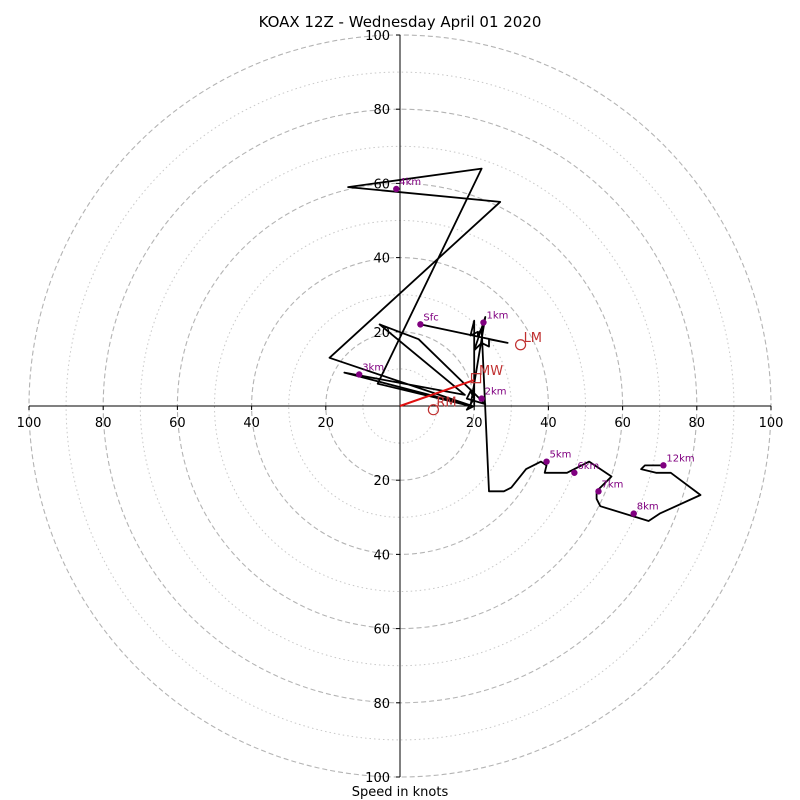 This screenshot has height=800, width=800. I want to click on storm-motion: LM MW RM, so click(470, 373).